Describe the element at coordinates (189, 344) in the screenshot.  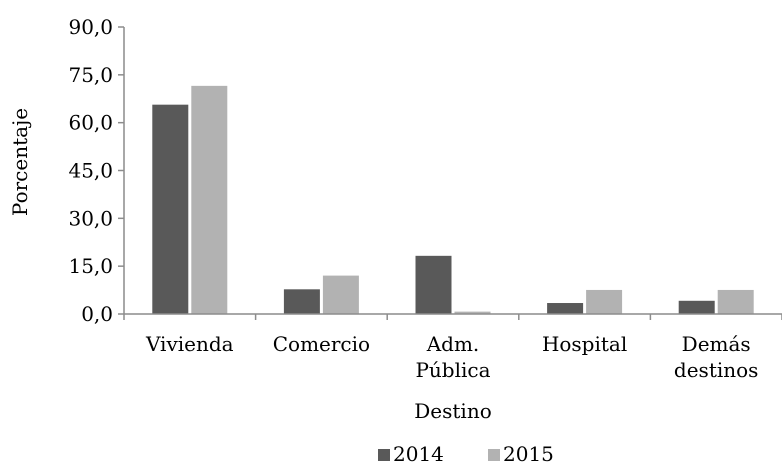
I see `x-tick-label: Vivienda` at that location.